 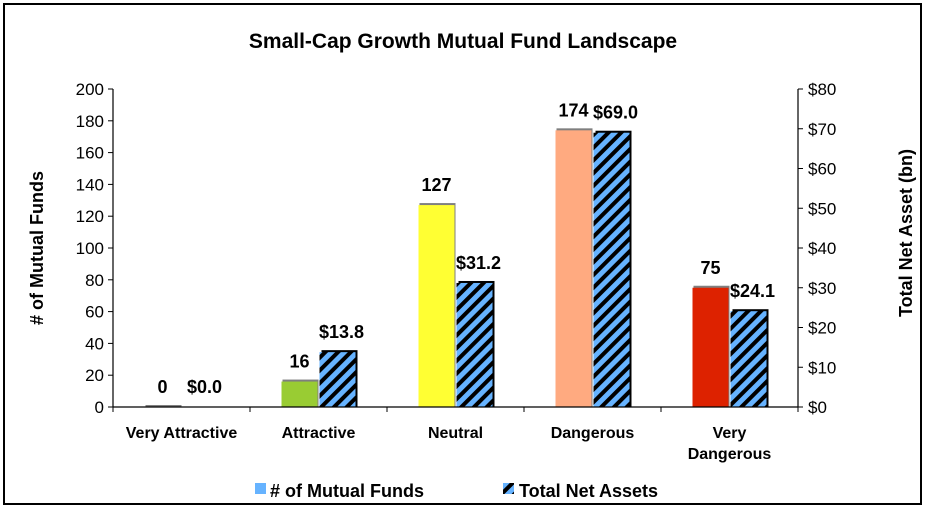 I want to click on left-axis-label: # of Mutual Funds, so click(x=37, y=248).